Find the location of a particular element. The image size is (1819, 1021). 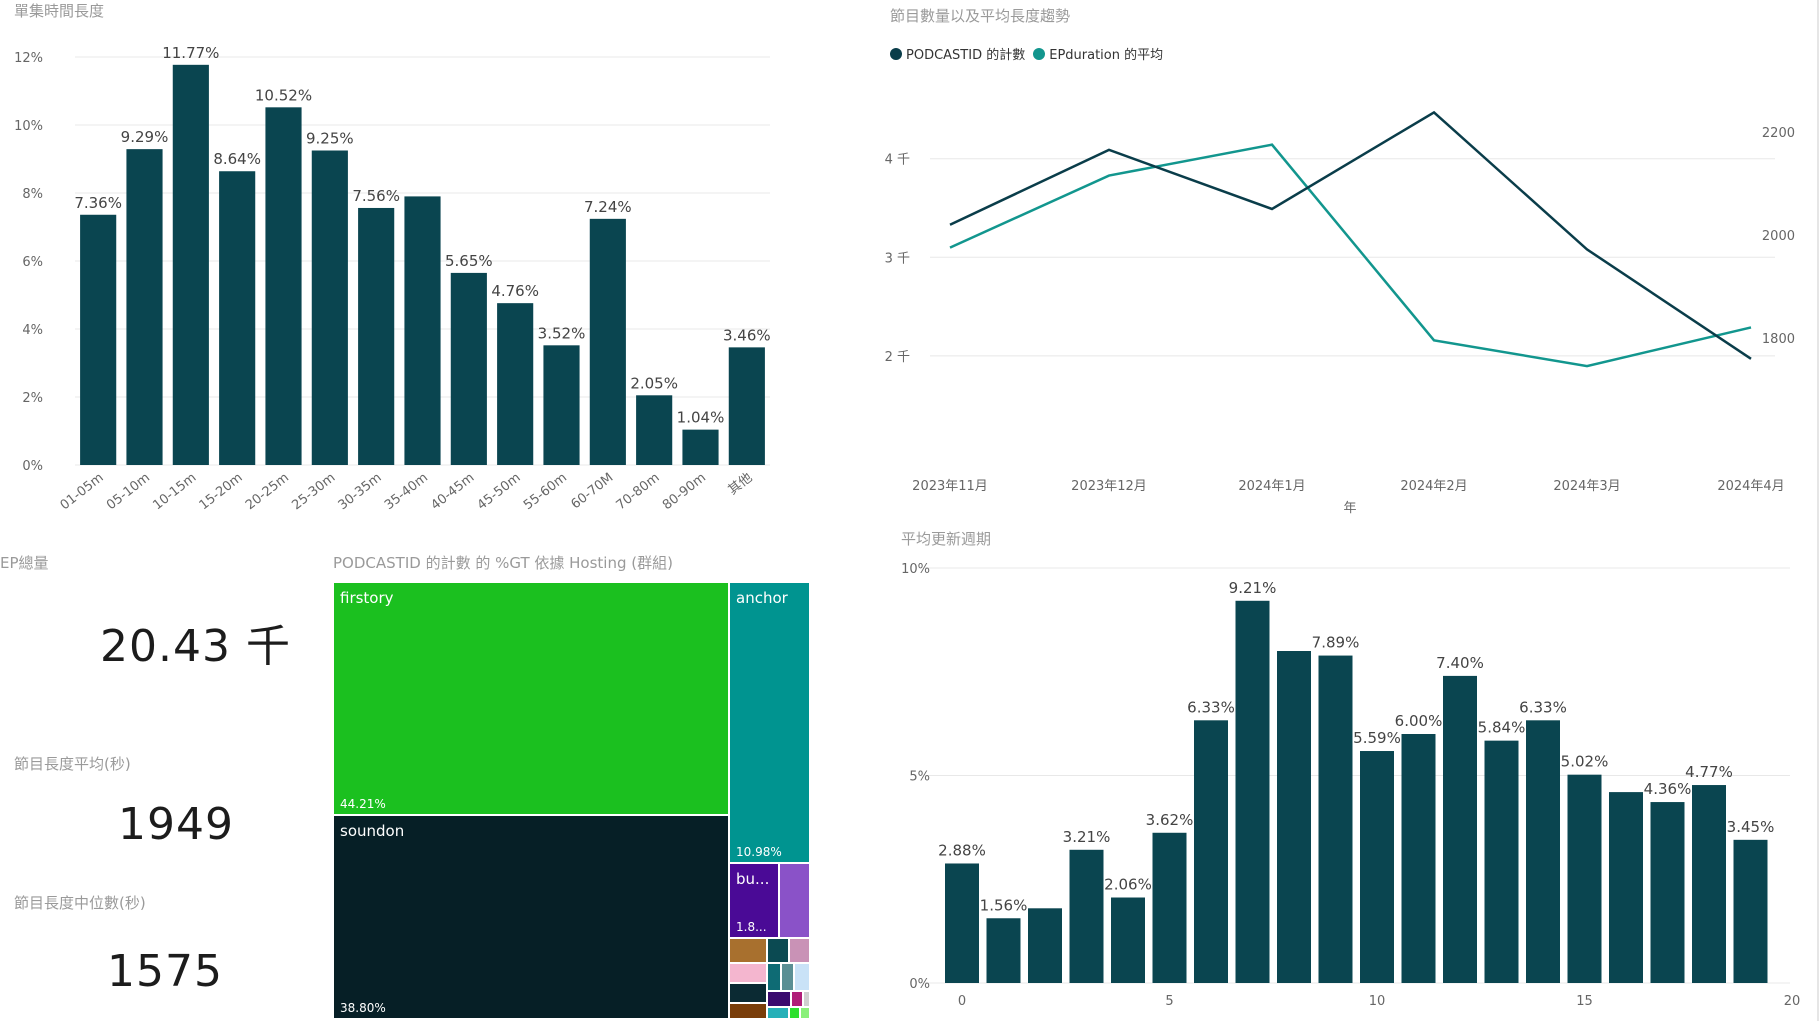

data-label: 4.77% is located at coordinates (1709, 772).